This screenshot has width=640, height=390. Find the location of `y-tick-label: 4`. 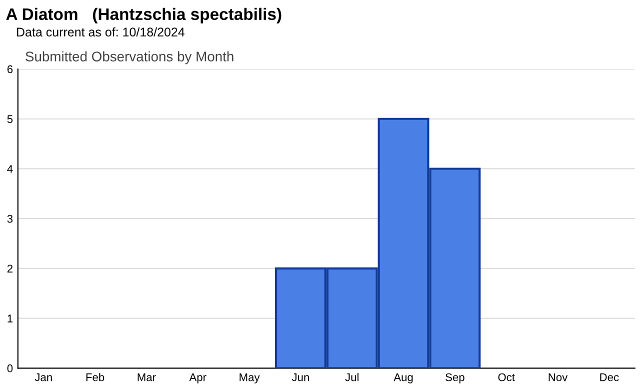

y-tick-label: 4 is located at coordinates (10, 169).